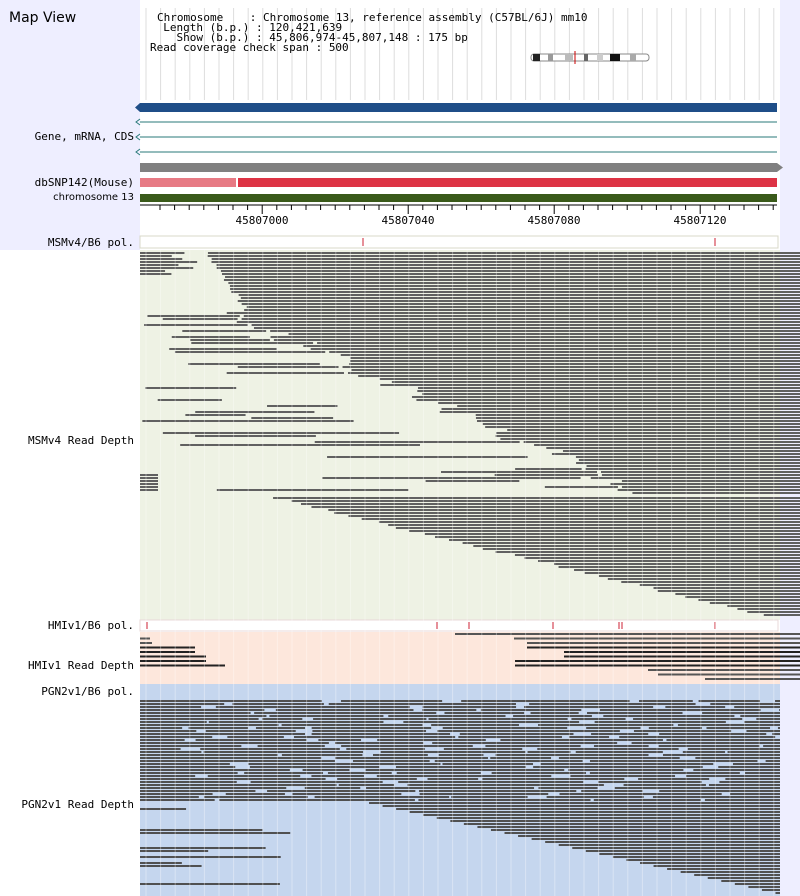  I want to click on dbsnp-gray-bar, so click(458, 167).